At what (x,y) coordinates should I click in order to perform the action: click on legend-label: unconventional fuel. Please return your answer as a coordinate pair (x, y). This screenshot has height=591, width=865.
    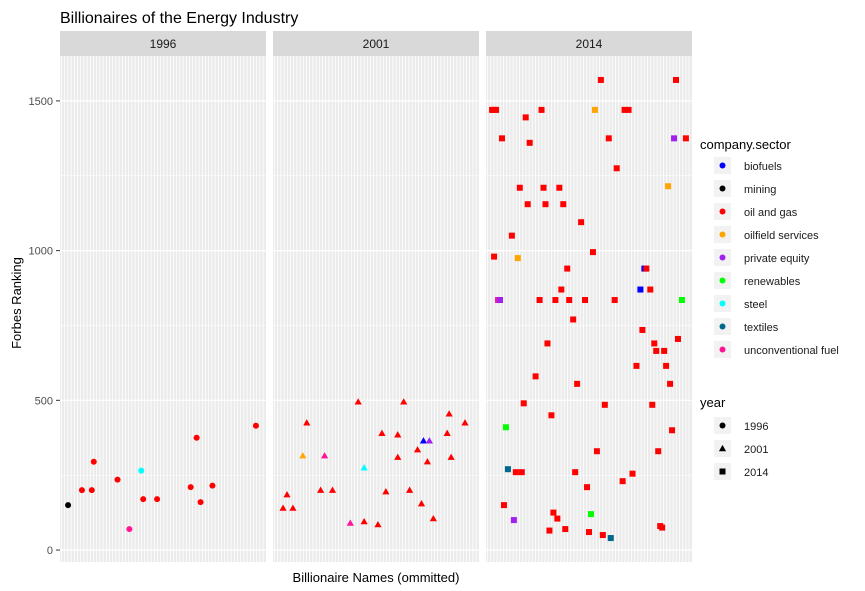
    Looking at the image, I should click on (791, 351).